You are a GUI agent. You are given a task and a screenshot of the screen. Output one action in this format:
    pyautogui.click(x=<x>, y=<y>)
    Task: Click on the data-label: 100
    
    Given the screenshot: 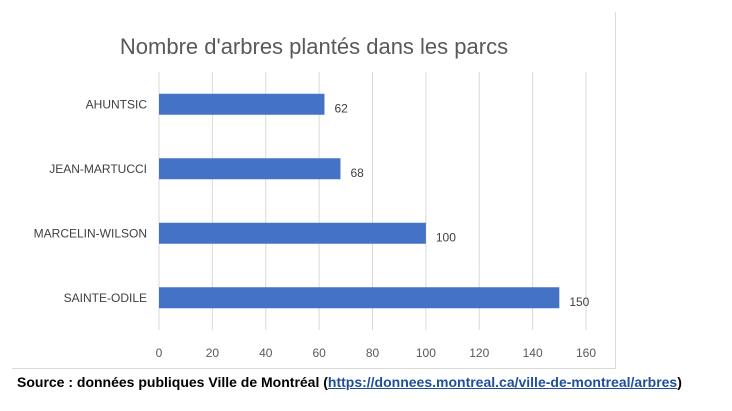 What is the action you would take?
    pyautogui.click(x=446, y=237)
    